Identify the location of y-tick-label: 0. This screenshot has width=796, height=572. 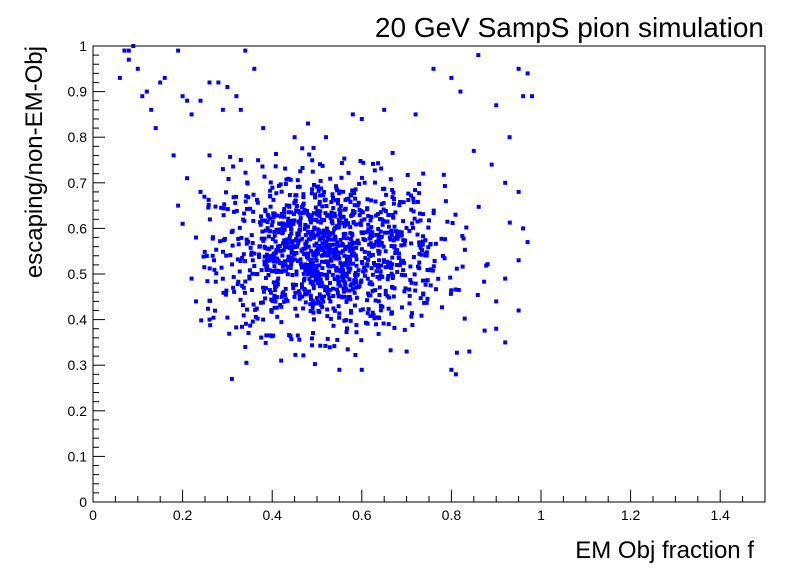
(83, 502).